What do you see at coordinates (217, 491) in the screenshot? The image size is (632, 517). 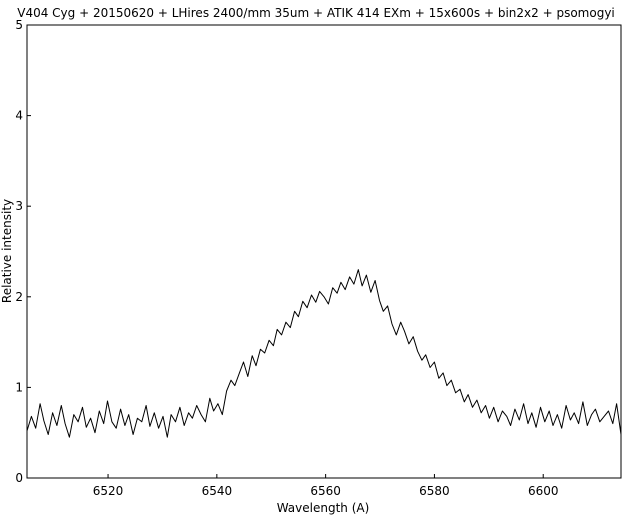 I see `x-tick-label: 6540` at bounding box center [217, 491].